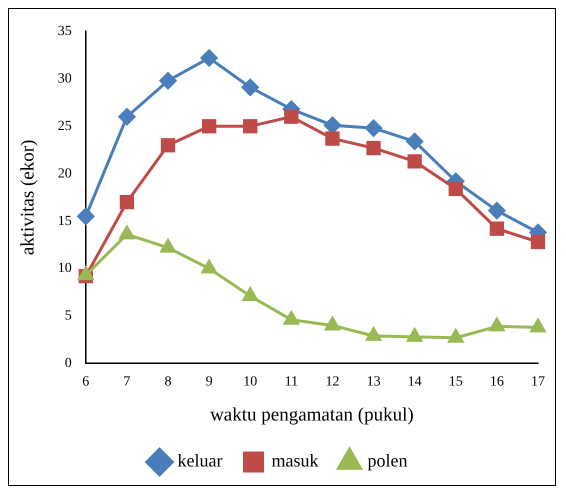 This screenshot has height=496, width=566. What do you see at coordinates (294, 460) in the screenshot?
I see `legend-label: masuk` at bounding box center [294, 460].